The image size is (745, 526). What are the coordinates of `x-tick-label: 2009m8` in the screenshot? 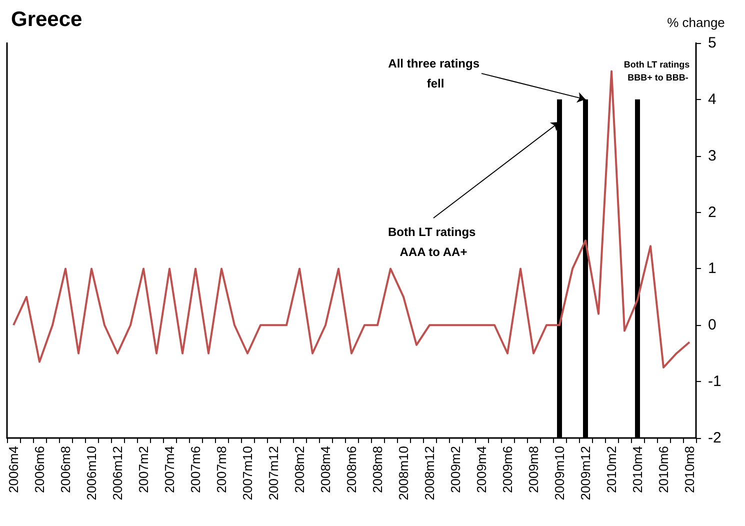 It's located at (533, 469).